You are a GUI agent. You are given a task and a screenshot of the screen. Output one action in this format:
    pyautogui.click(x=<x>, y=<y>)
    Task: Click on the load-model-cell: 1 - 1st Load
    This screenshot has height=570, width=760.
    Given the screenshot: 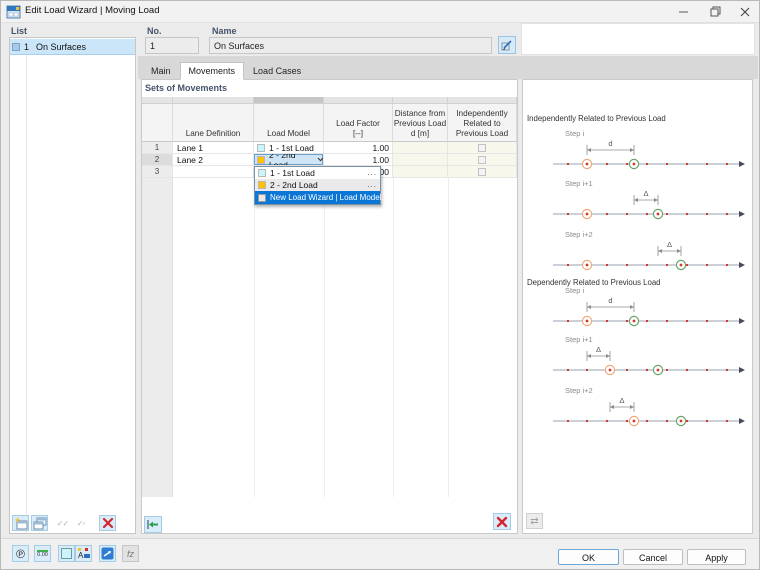 What is the action you would take?
    pyautogui.click(x=289, y=148)
    